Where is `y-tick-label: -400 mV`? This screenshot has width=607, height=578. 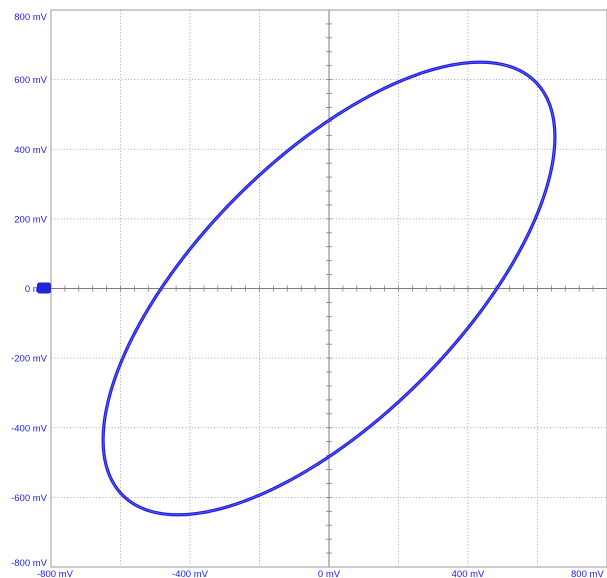
y-tick-label: -400 mV is located at coordinates (29, 428).